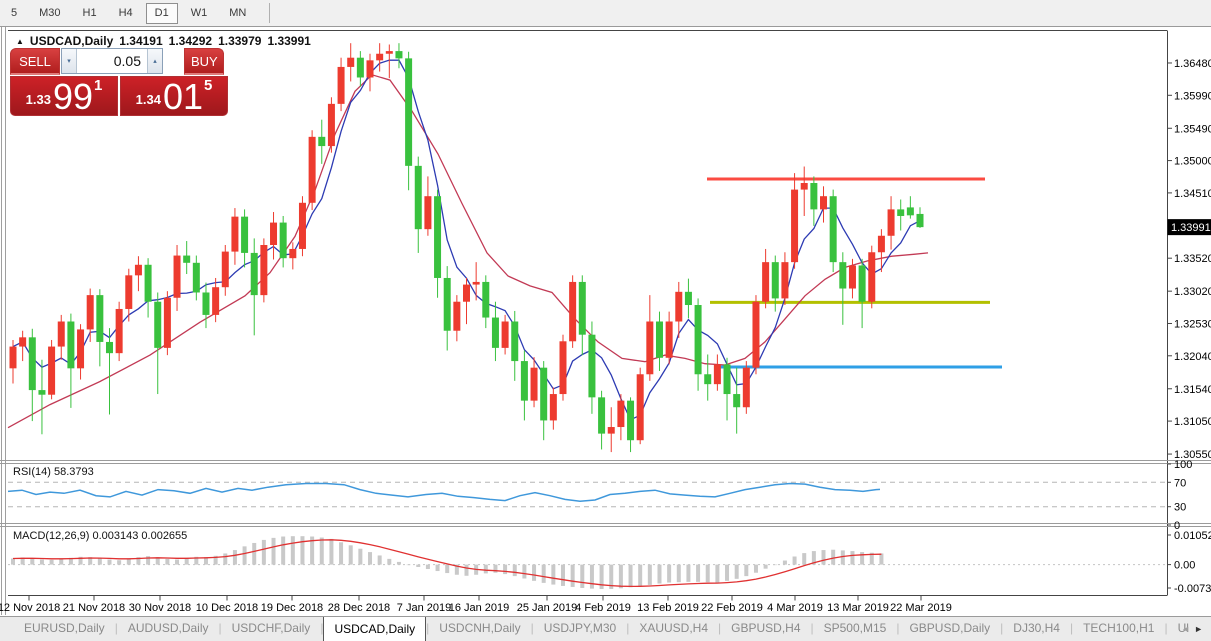 This screenshot has width=1211, height=641. Describe the element at coordinates (112, 61) in the screenshot. I see `volume-input` at that location.